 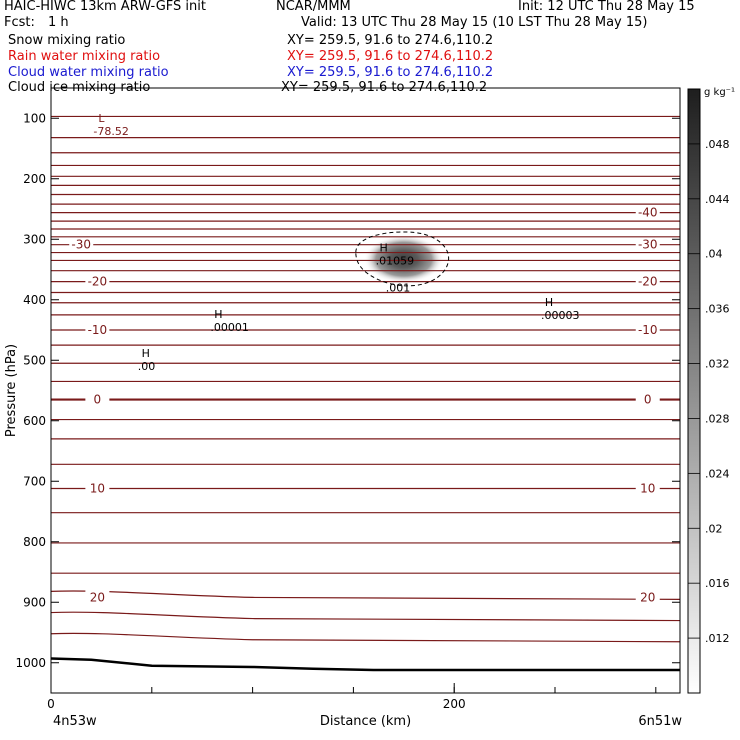 What do you see at coordinates (694, 391) in the screenshot?
I see `colorbar-bar` at bounding box center [694, 391].